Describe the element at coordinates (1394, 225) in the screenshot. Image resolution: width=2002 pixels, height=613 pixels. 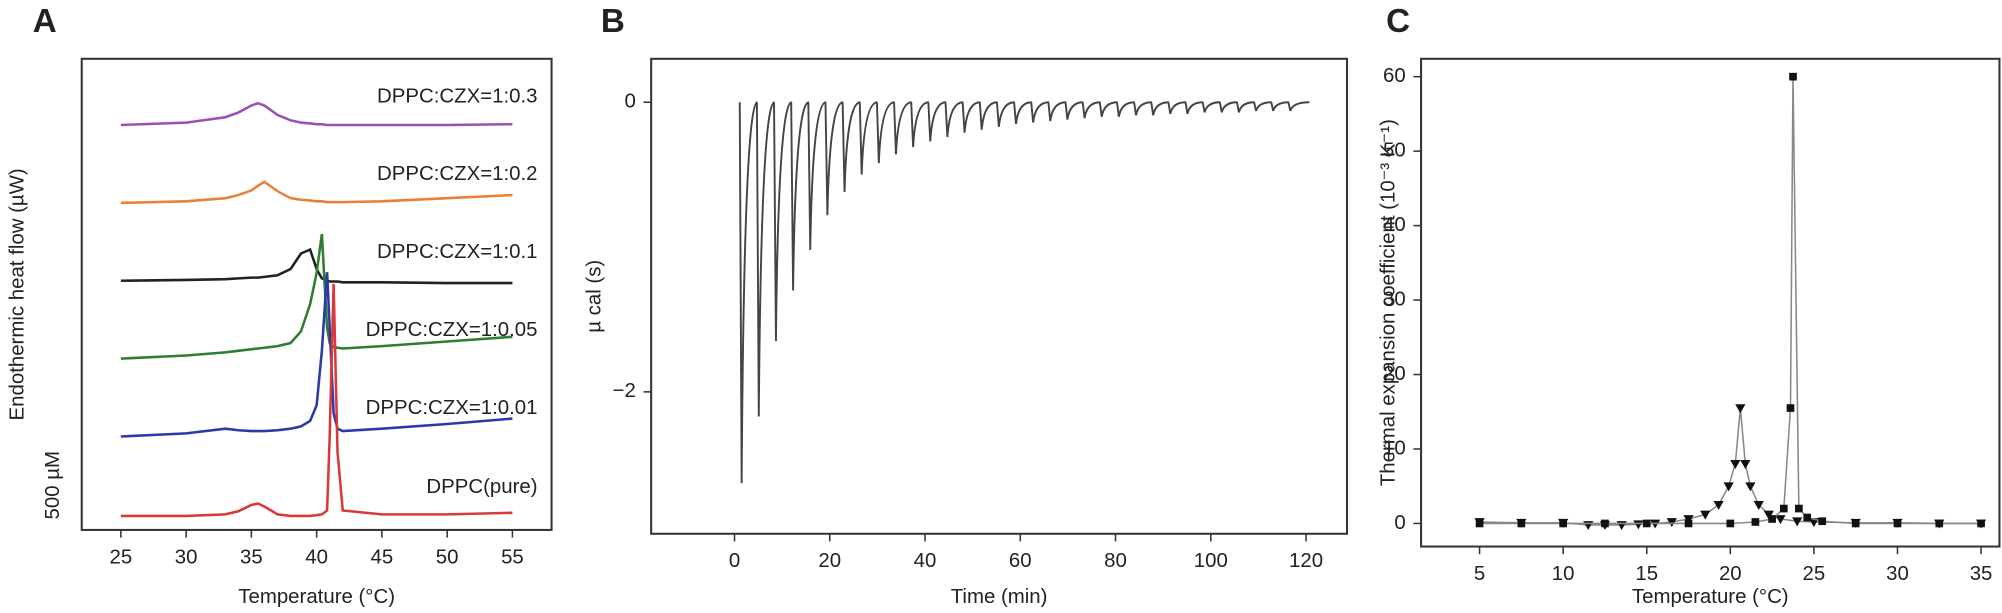
I see `y-tick-label: 40` at that location.